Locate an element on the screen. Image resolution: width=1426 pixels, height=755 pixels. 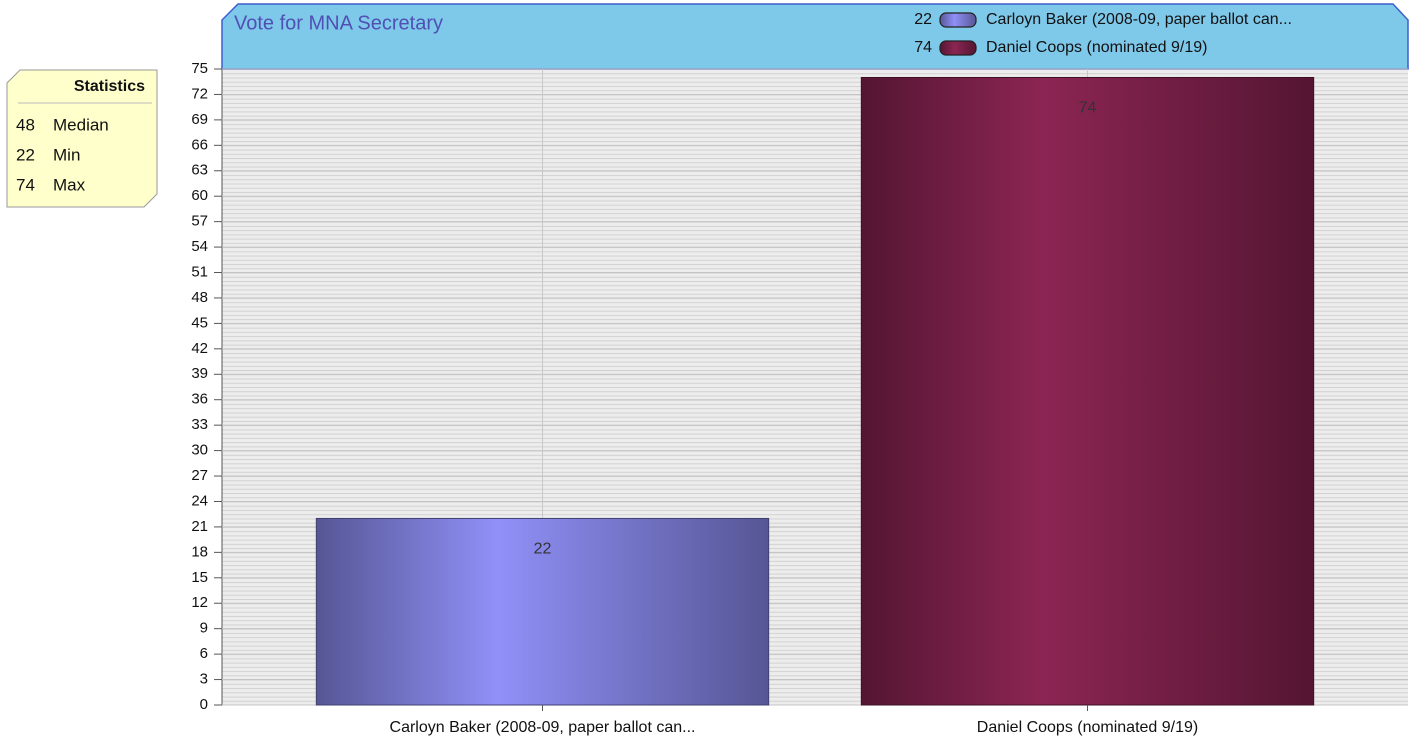
y-tick-label: 69 is located at coordinates (199, 119).